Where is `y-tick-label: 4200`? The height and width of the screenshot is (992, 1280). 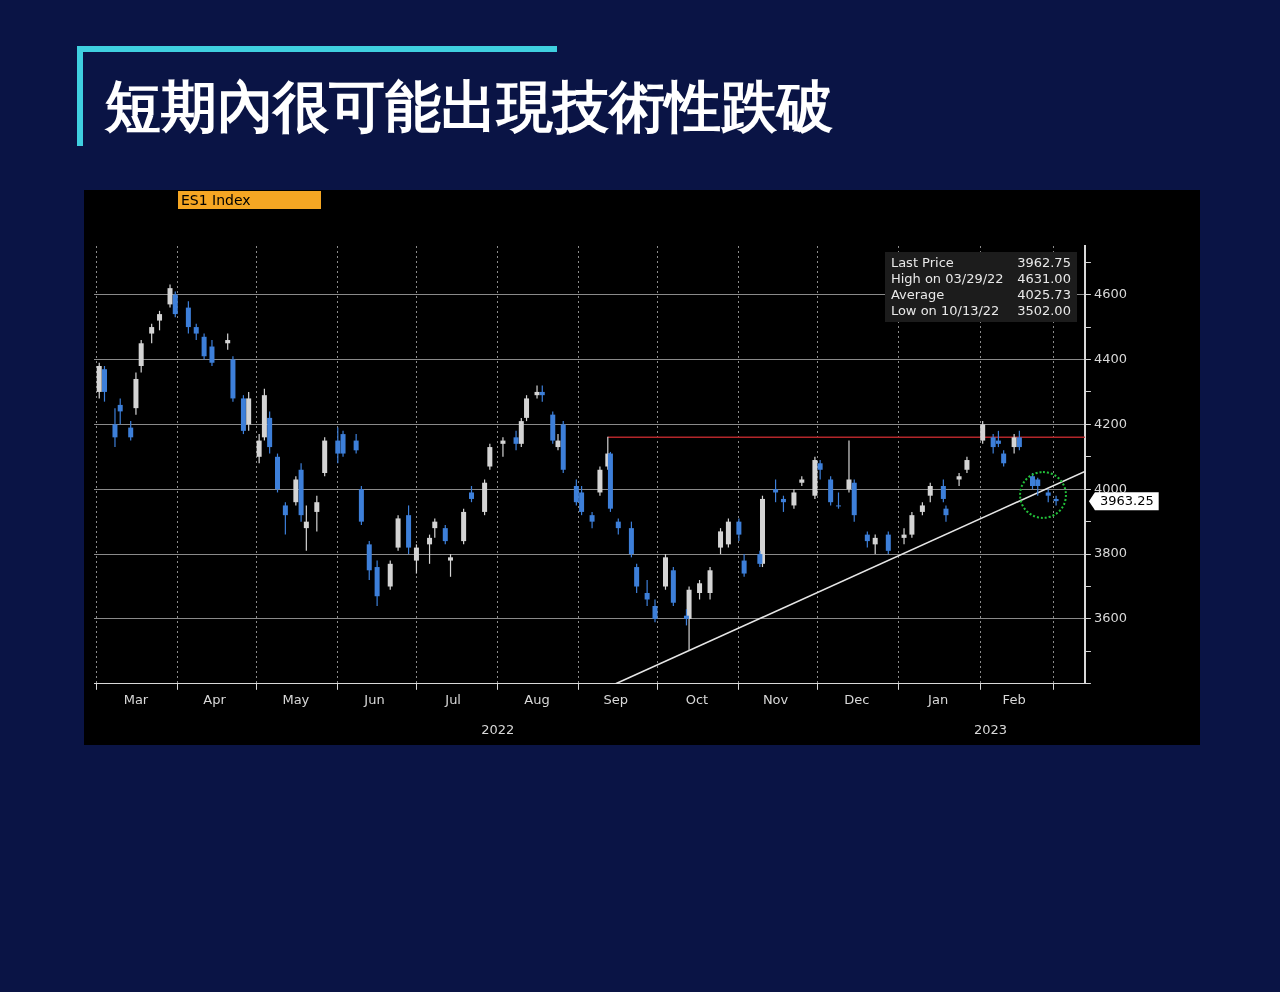 y-tick-label: 4200 is located at coordinates (1110, 423).